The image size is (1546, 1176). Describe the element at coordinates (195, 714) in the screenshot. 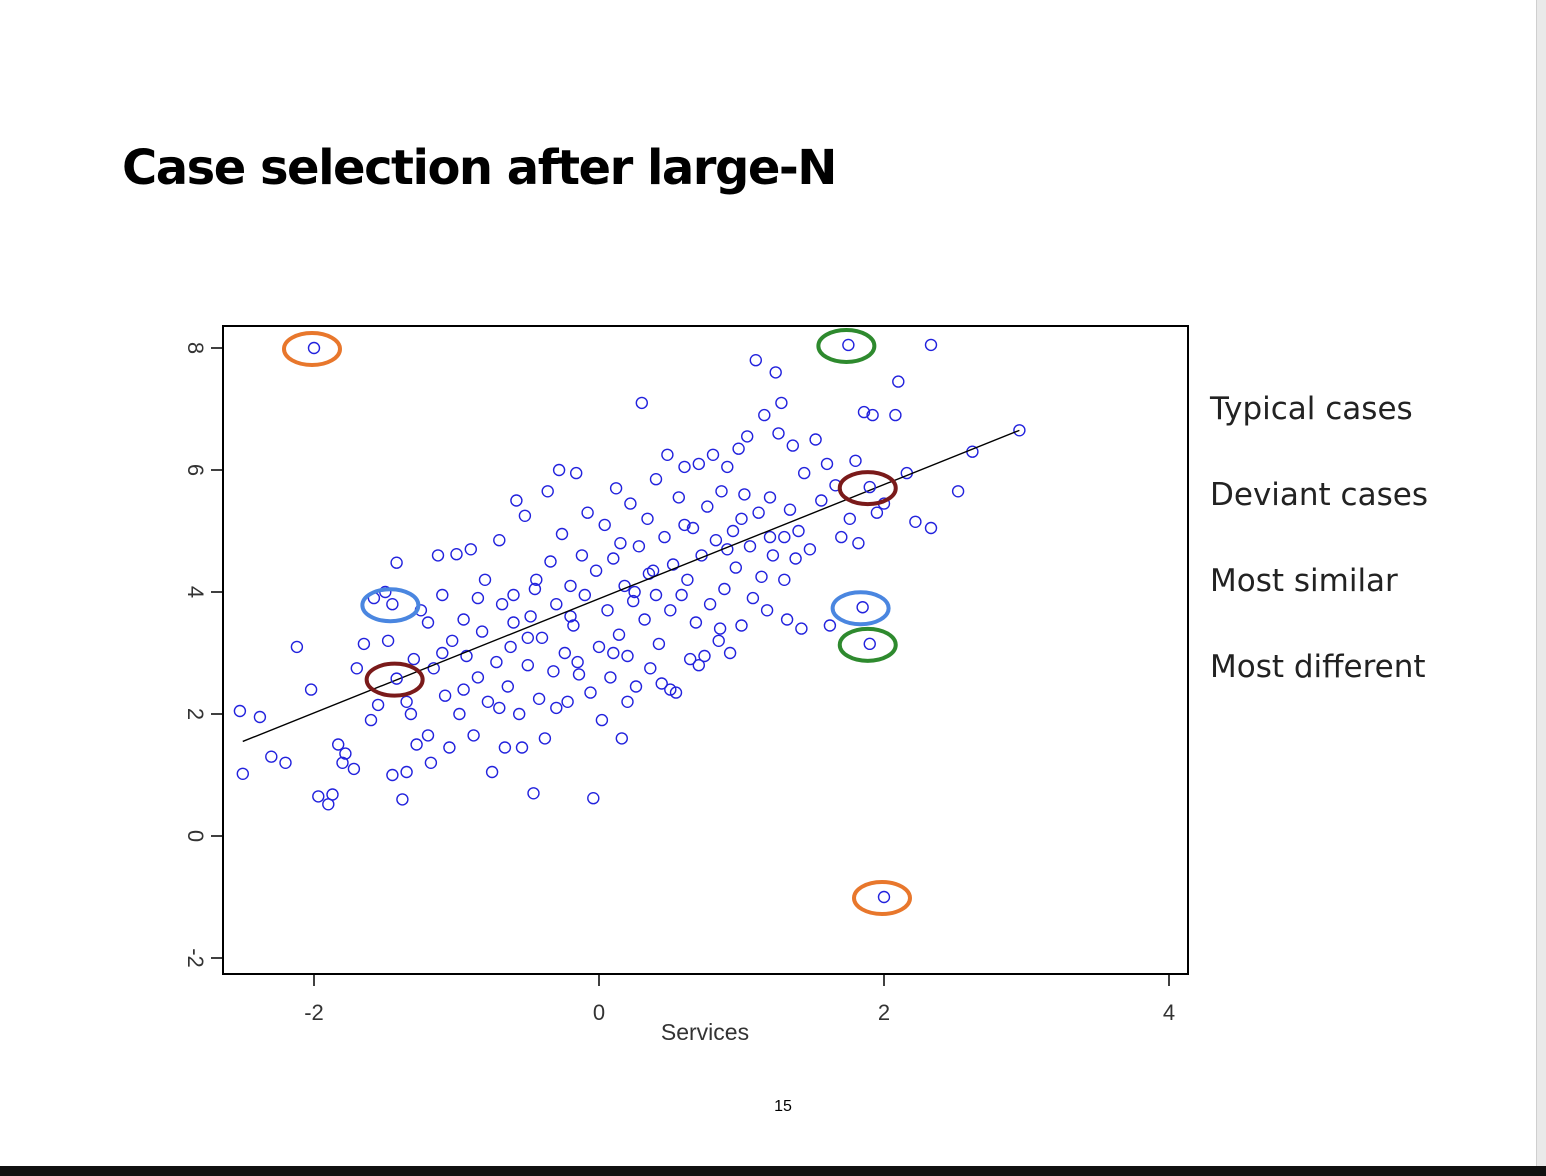

I see `y-tick-label: 2` at that location.